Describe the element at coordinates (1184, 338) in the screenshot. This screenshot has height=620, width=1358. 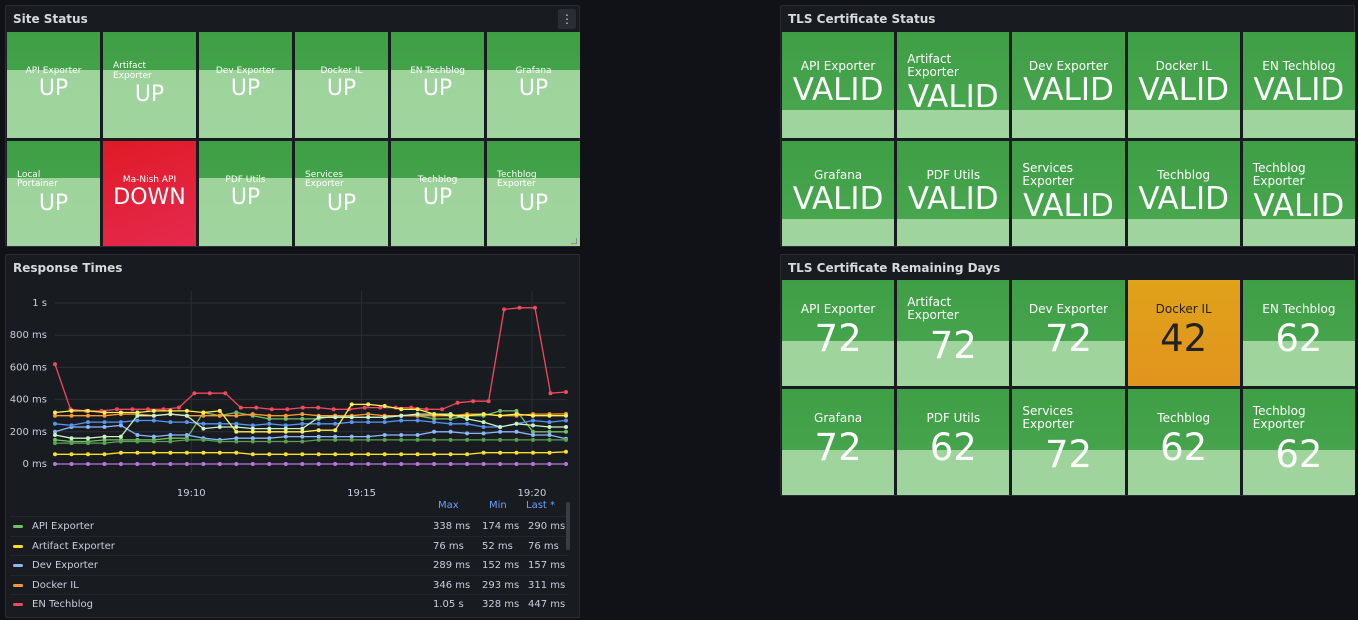
I see `tile-value: 42` at that location.